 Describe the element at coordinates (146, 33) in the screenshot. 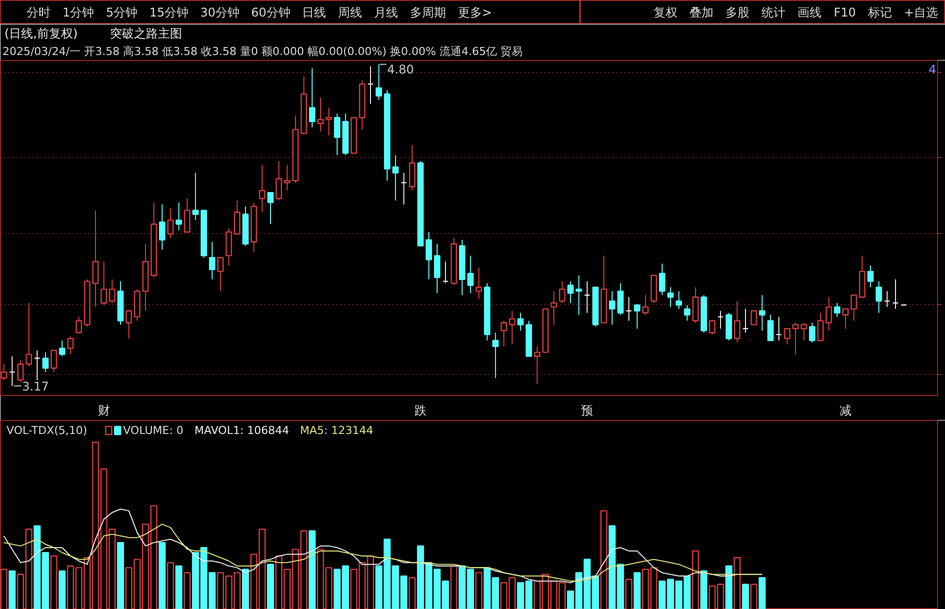

I see `chart-subtitle: 突破之路主图` at that location.